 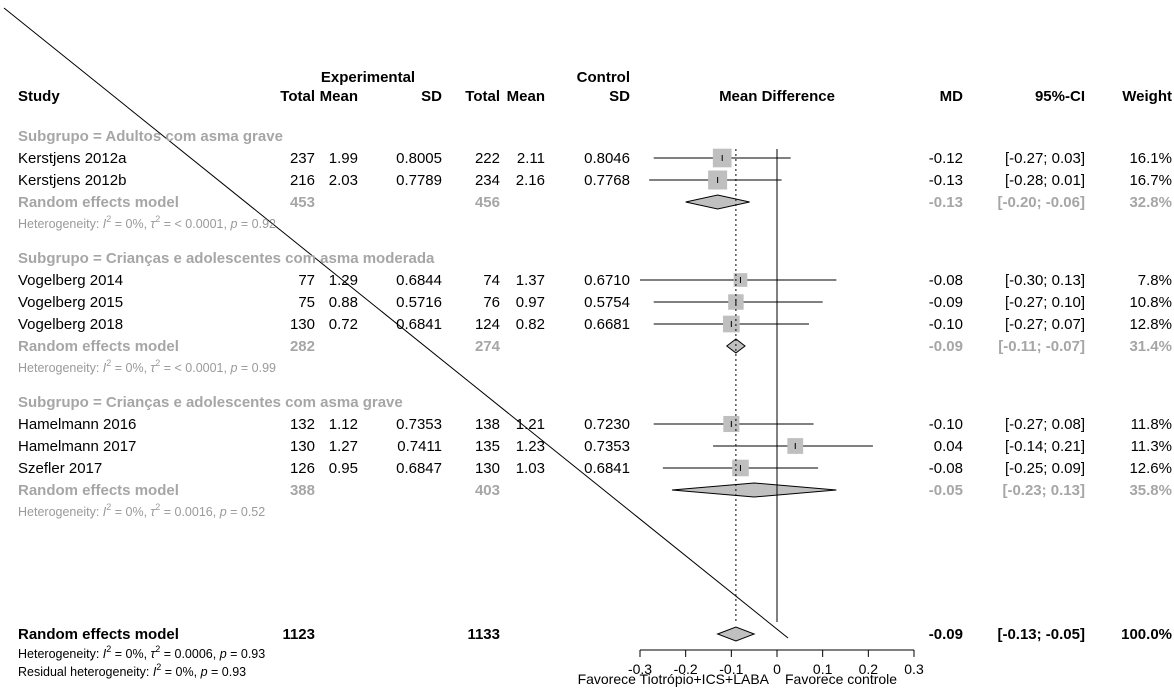 I want to click on header-study: Study, so click(x=39, y=96).